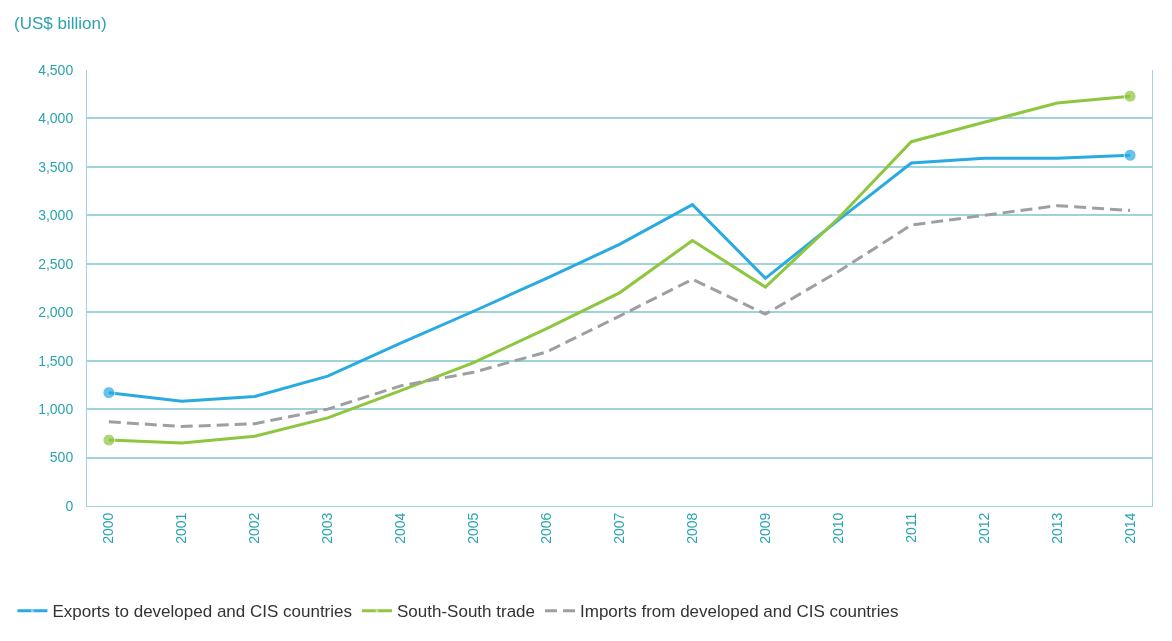 The image size is (1172, 641). I want to click on y-tick-label: 0, so click(69, 505).